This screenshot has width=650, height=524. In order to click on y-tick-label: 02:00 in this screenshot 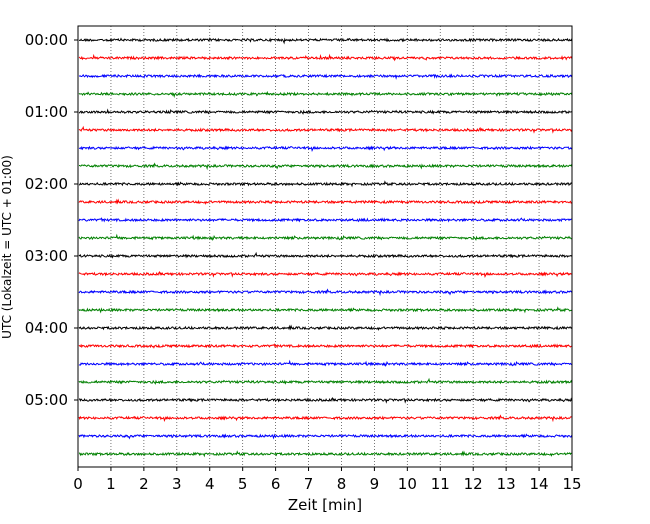, I will do `click(46, 184)`.